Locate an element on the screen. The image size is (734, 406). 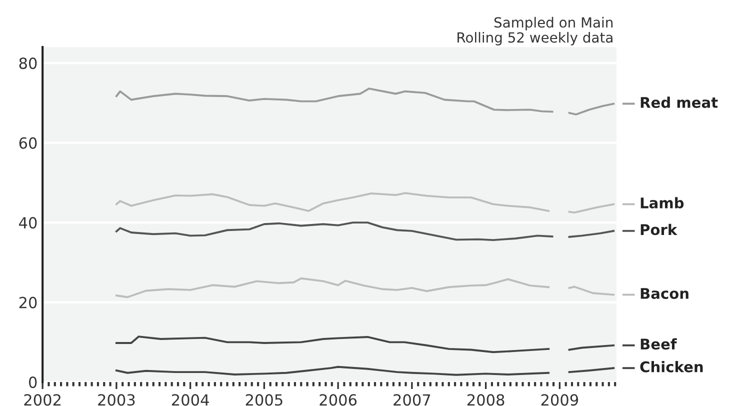
x-tick-label: 2004 is located at coordinates (190, 400).